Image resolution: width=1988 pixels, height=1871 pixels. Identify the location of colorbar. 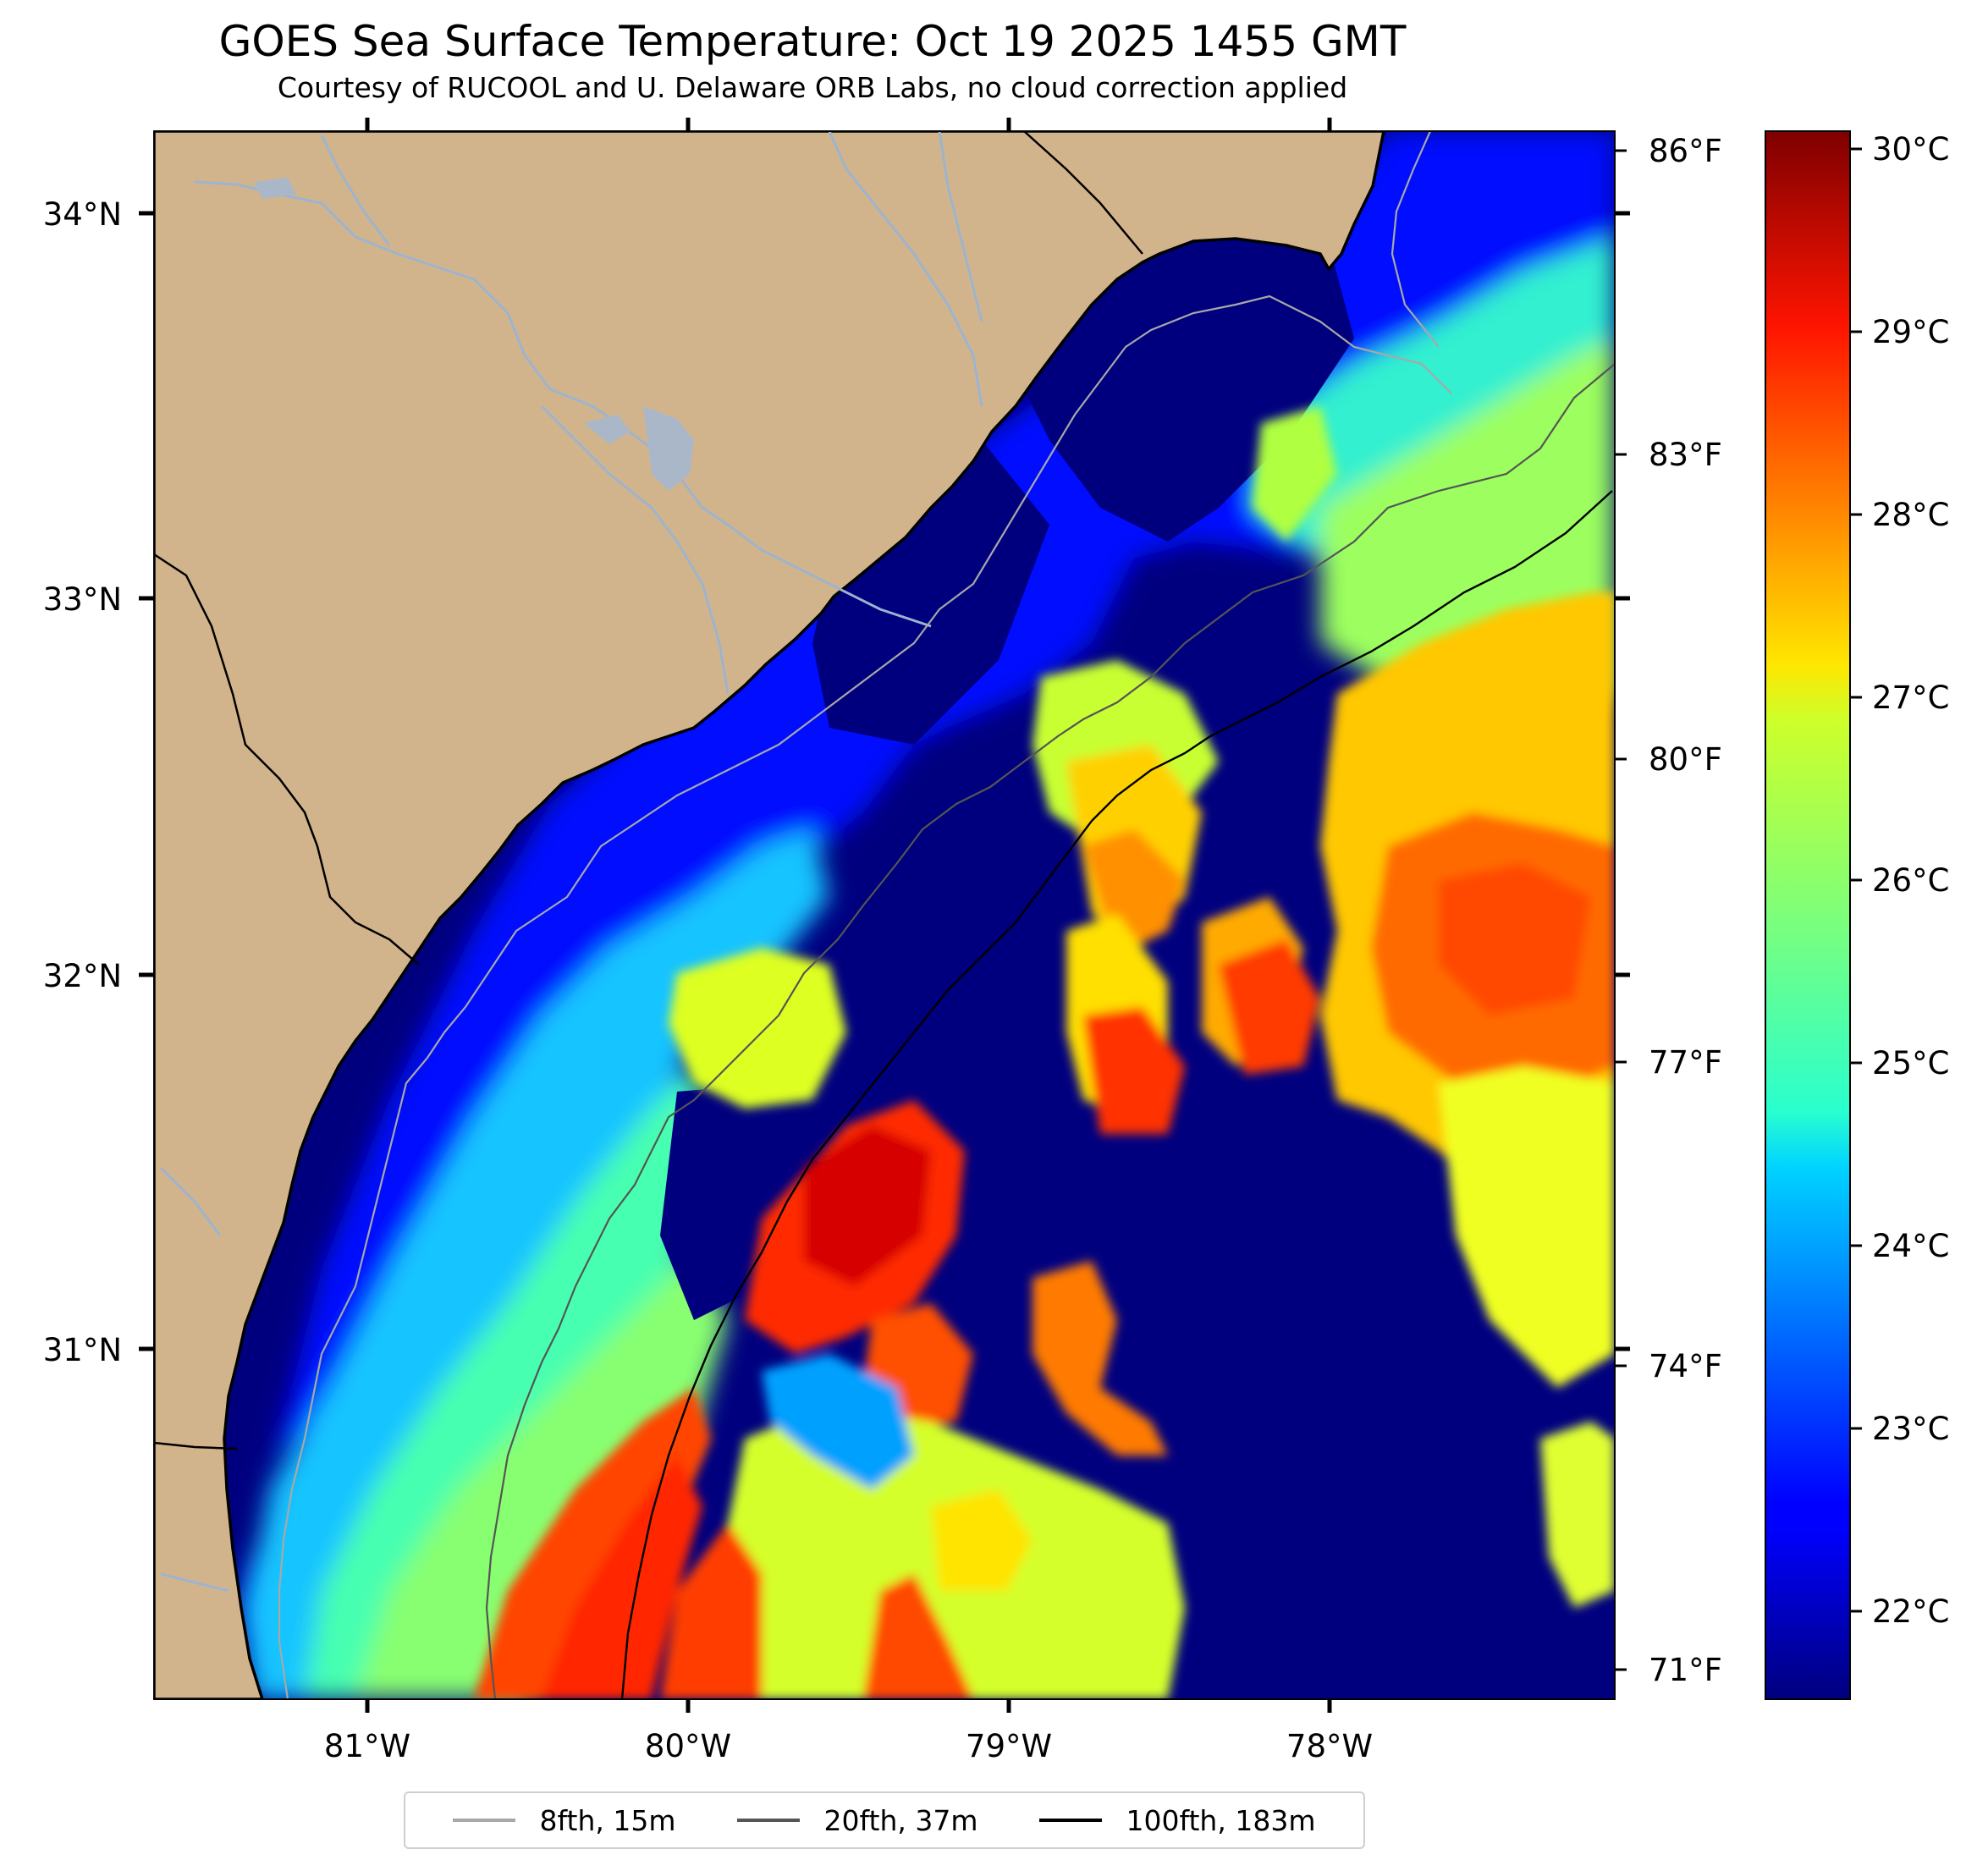
(1807, 915).